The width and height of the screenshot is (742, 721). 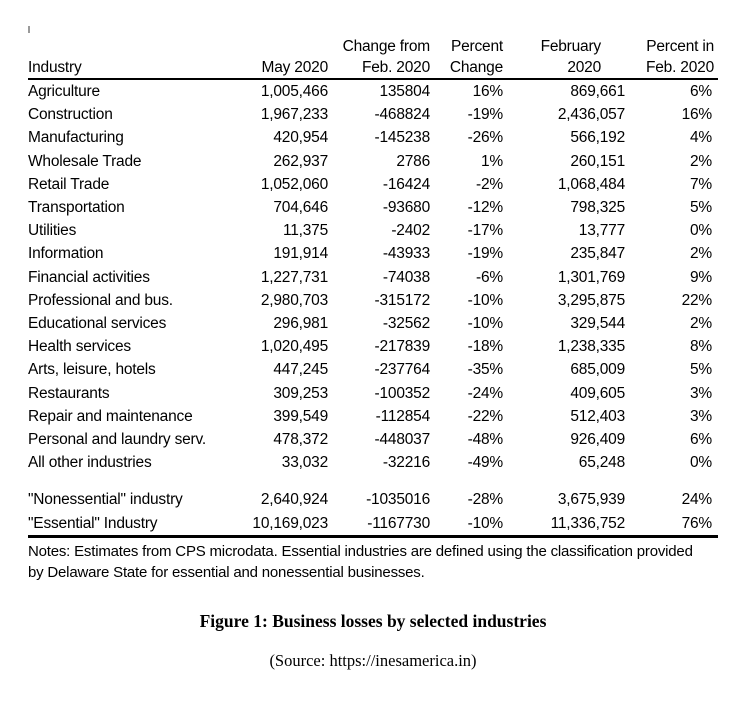 I want to click on cell-value: -32216, so click(x=406, y=463).